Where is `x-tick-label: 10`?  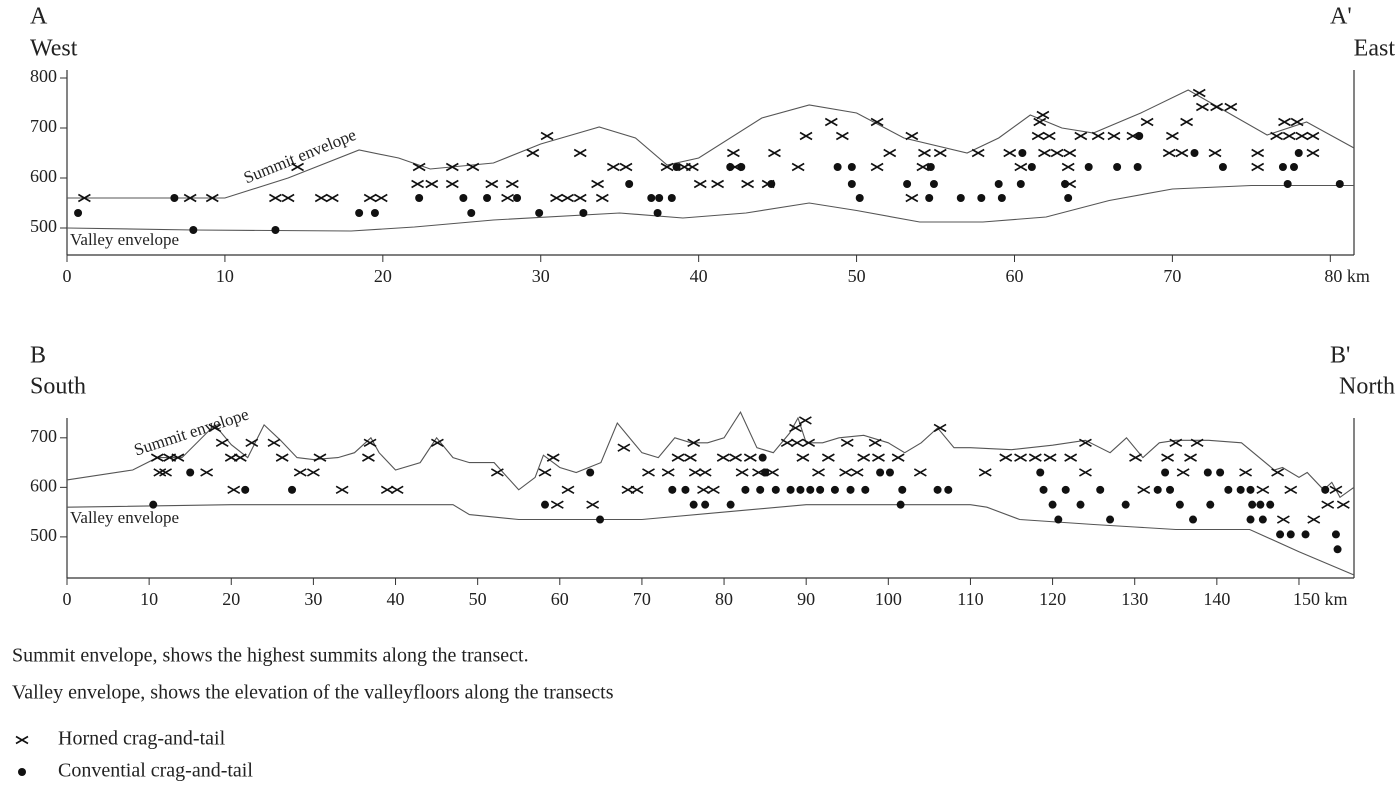
x-tick-label: 10 is located at coordinates (225, 276).